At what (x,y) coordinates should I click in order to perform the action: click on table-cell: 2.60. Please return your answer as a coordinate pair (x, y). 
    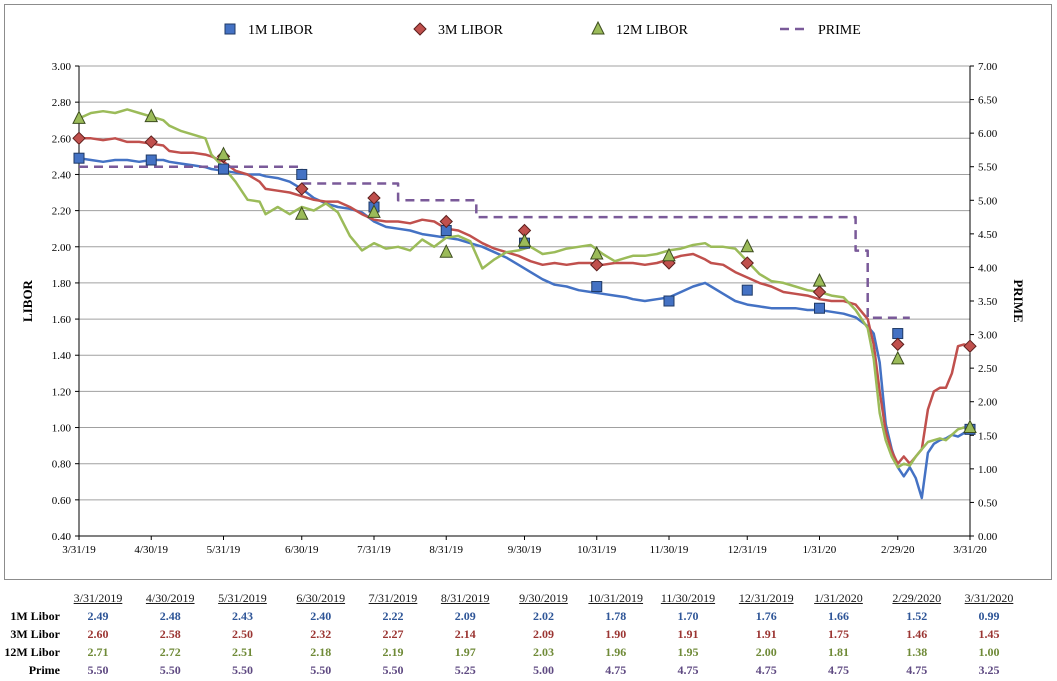
    Looking at the image, I should click on (98, 634).